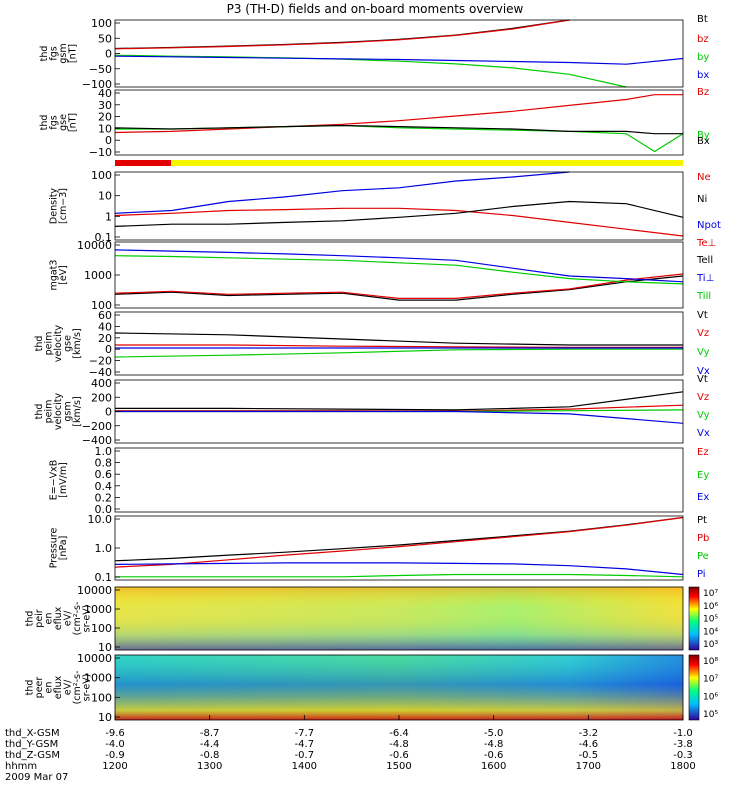 This screenshot has height=800, width=750. What do you see at coordinates (399, 569) in the screenshot?
I see `series-line-Pi` at bounding box center [399, 569].